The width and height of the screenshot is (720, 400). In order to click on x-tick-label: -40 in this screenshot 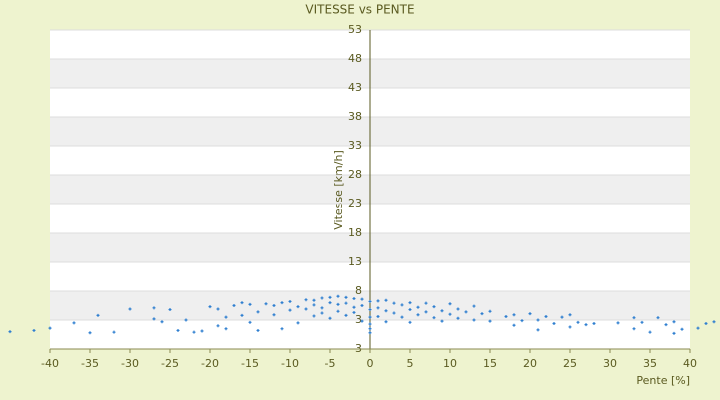, I will do `click(50, 363)`.